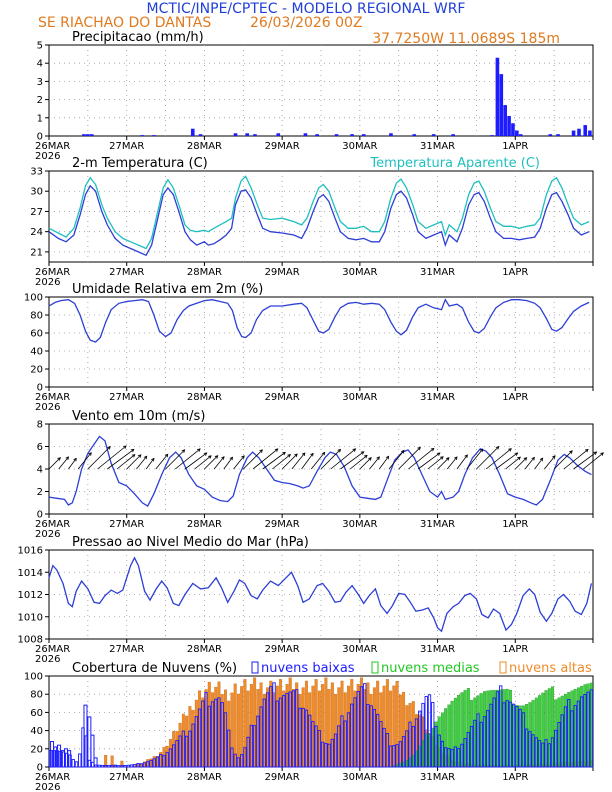  Describe the element at coordinates (466, 39) in the screenshot. I see `coordinates: 37.7250W 11.0689S 185m` at that location.